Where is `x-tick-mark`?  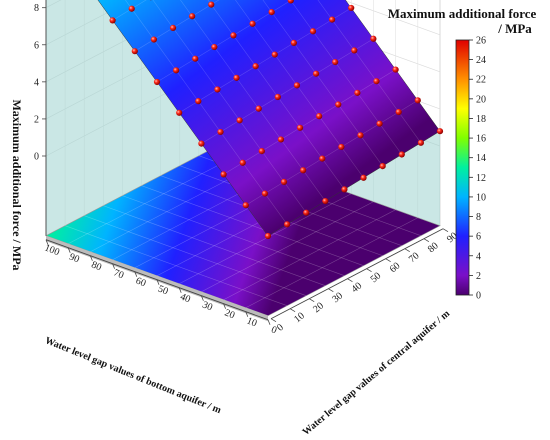
x-tick-mark is located at coordinates (269, 322).